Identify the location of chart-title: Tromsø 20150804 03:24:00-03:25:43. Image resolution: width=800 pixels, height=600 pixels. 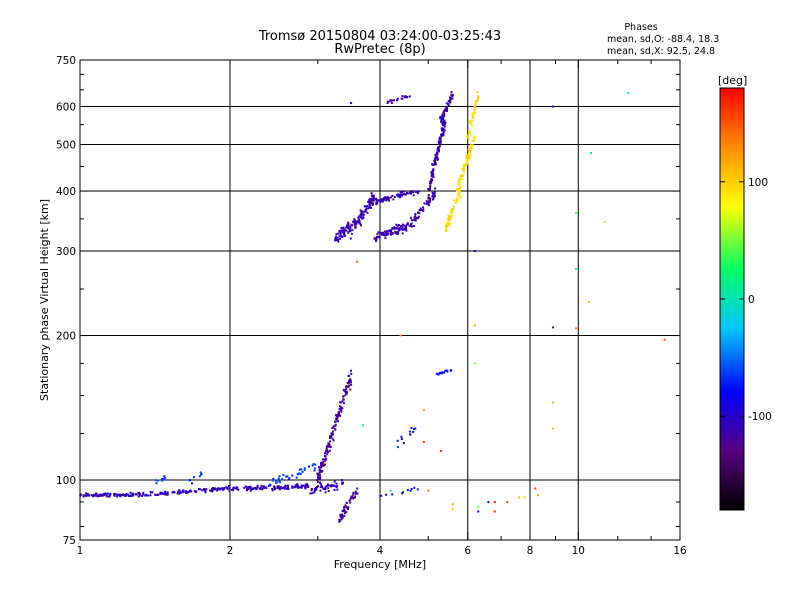
(379, 36).